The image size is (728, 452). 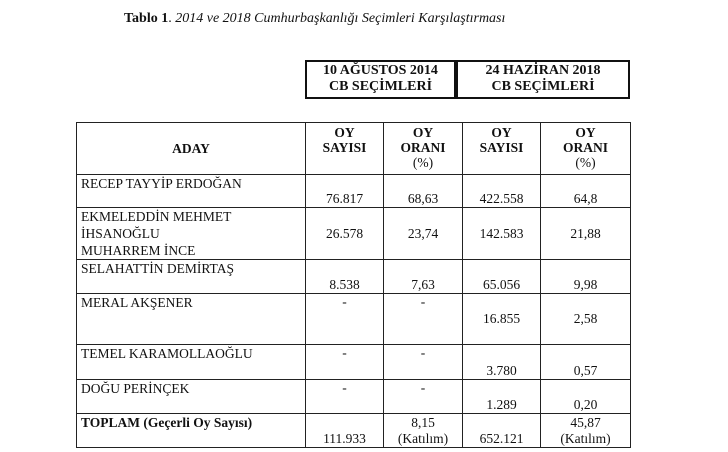 What do you see at coordinates (585, 430) in the screenshot?
I see `turnout-2018: 45,87 (Katılım)` at bounding box center [585, 430].